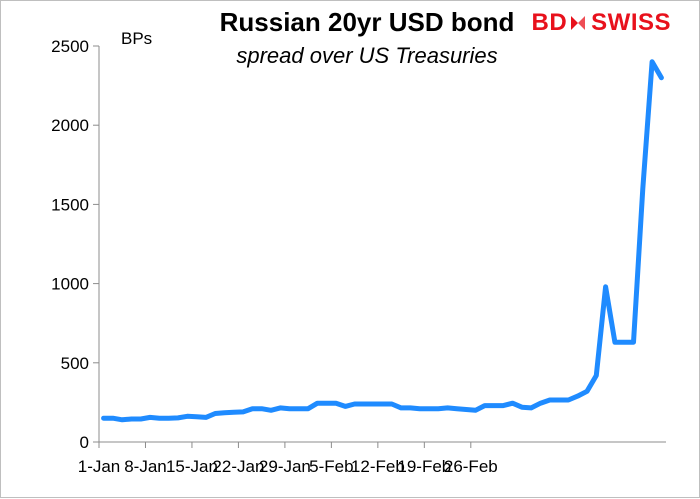  Describe the element at coordinates (578, 23) in the screenshot. I see `brand-mark-icon` at that location.